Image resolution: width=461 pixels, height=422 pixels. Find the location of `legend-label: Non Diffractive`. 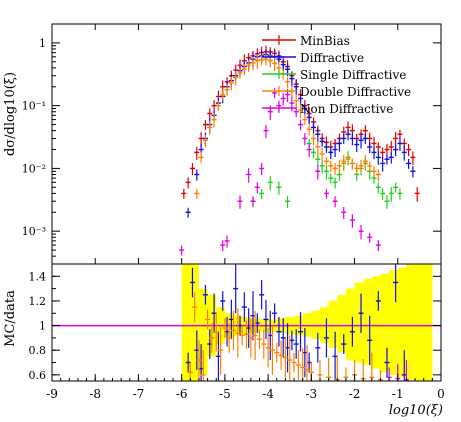

legend-label: Non Diffractive is located at coordinates (346, 109).